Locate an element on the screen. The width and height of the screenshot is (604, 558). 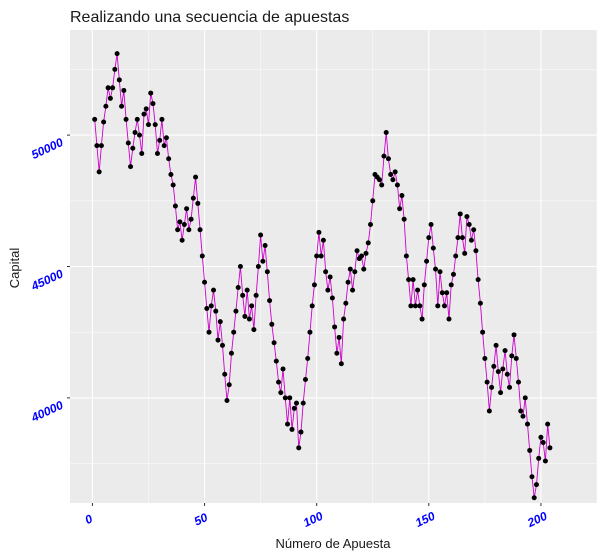
x-axis-title: Número de Apuesta is located at coordinates (334, 543).